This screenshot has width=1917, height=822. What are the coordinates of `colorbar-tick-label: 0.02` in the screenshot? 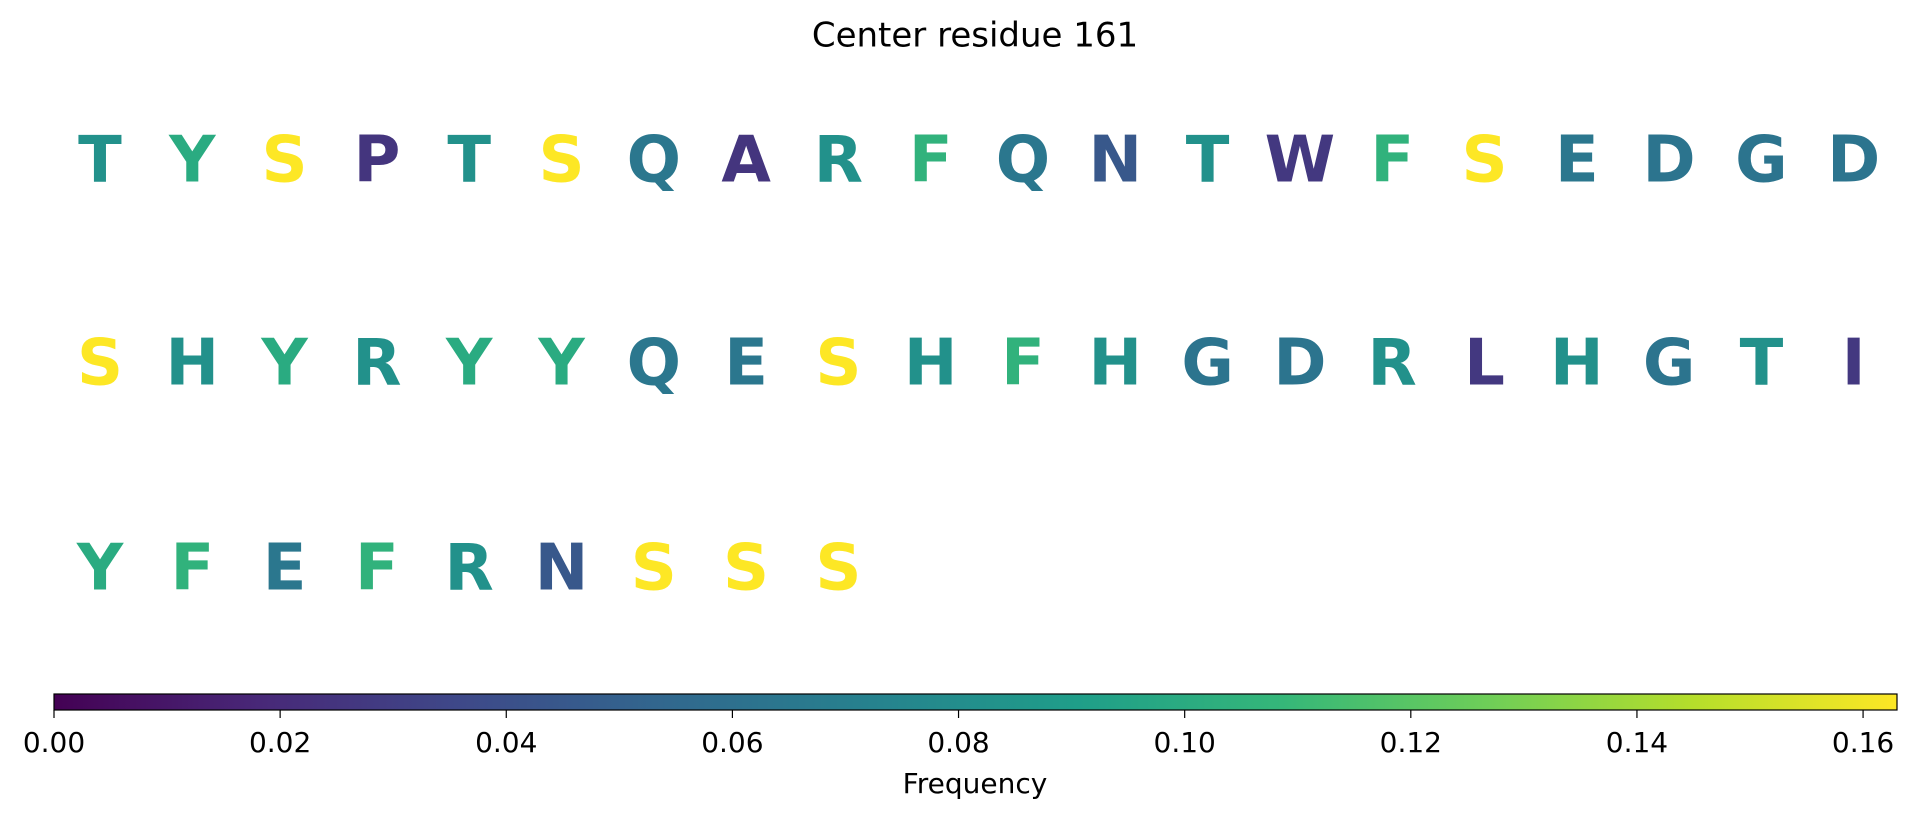 It's located at (280, 742).